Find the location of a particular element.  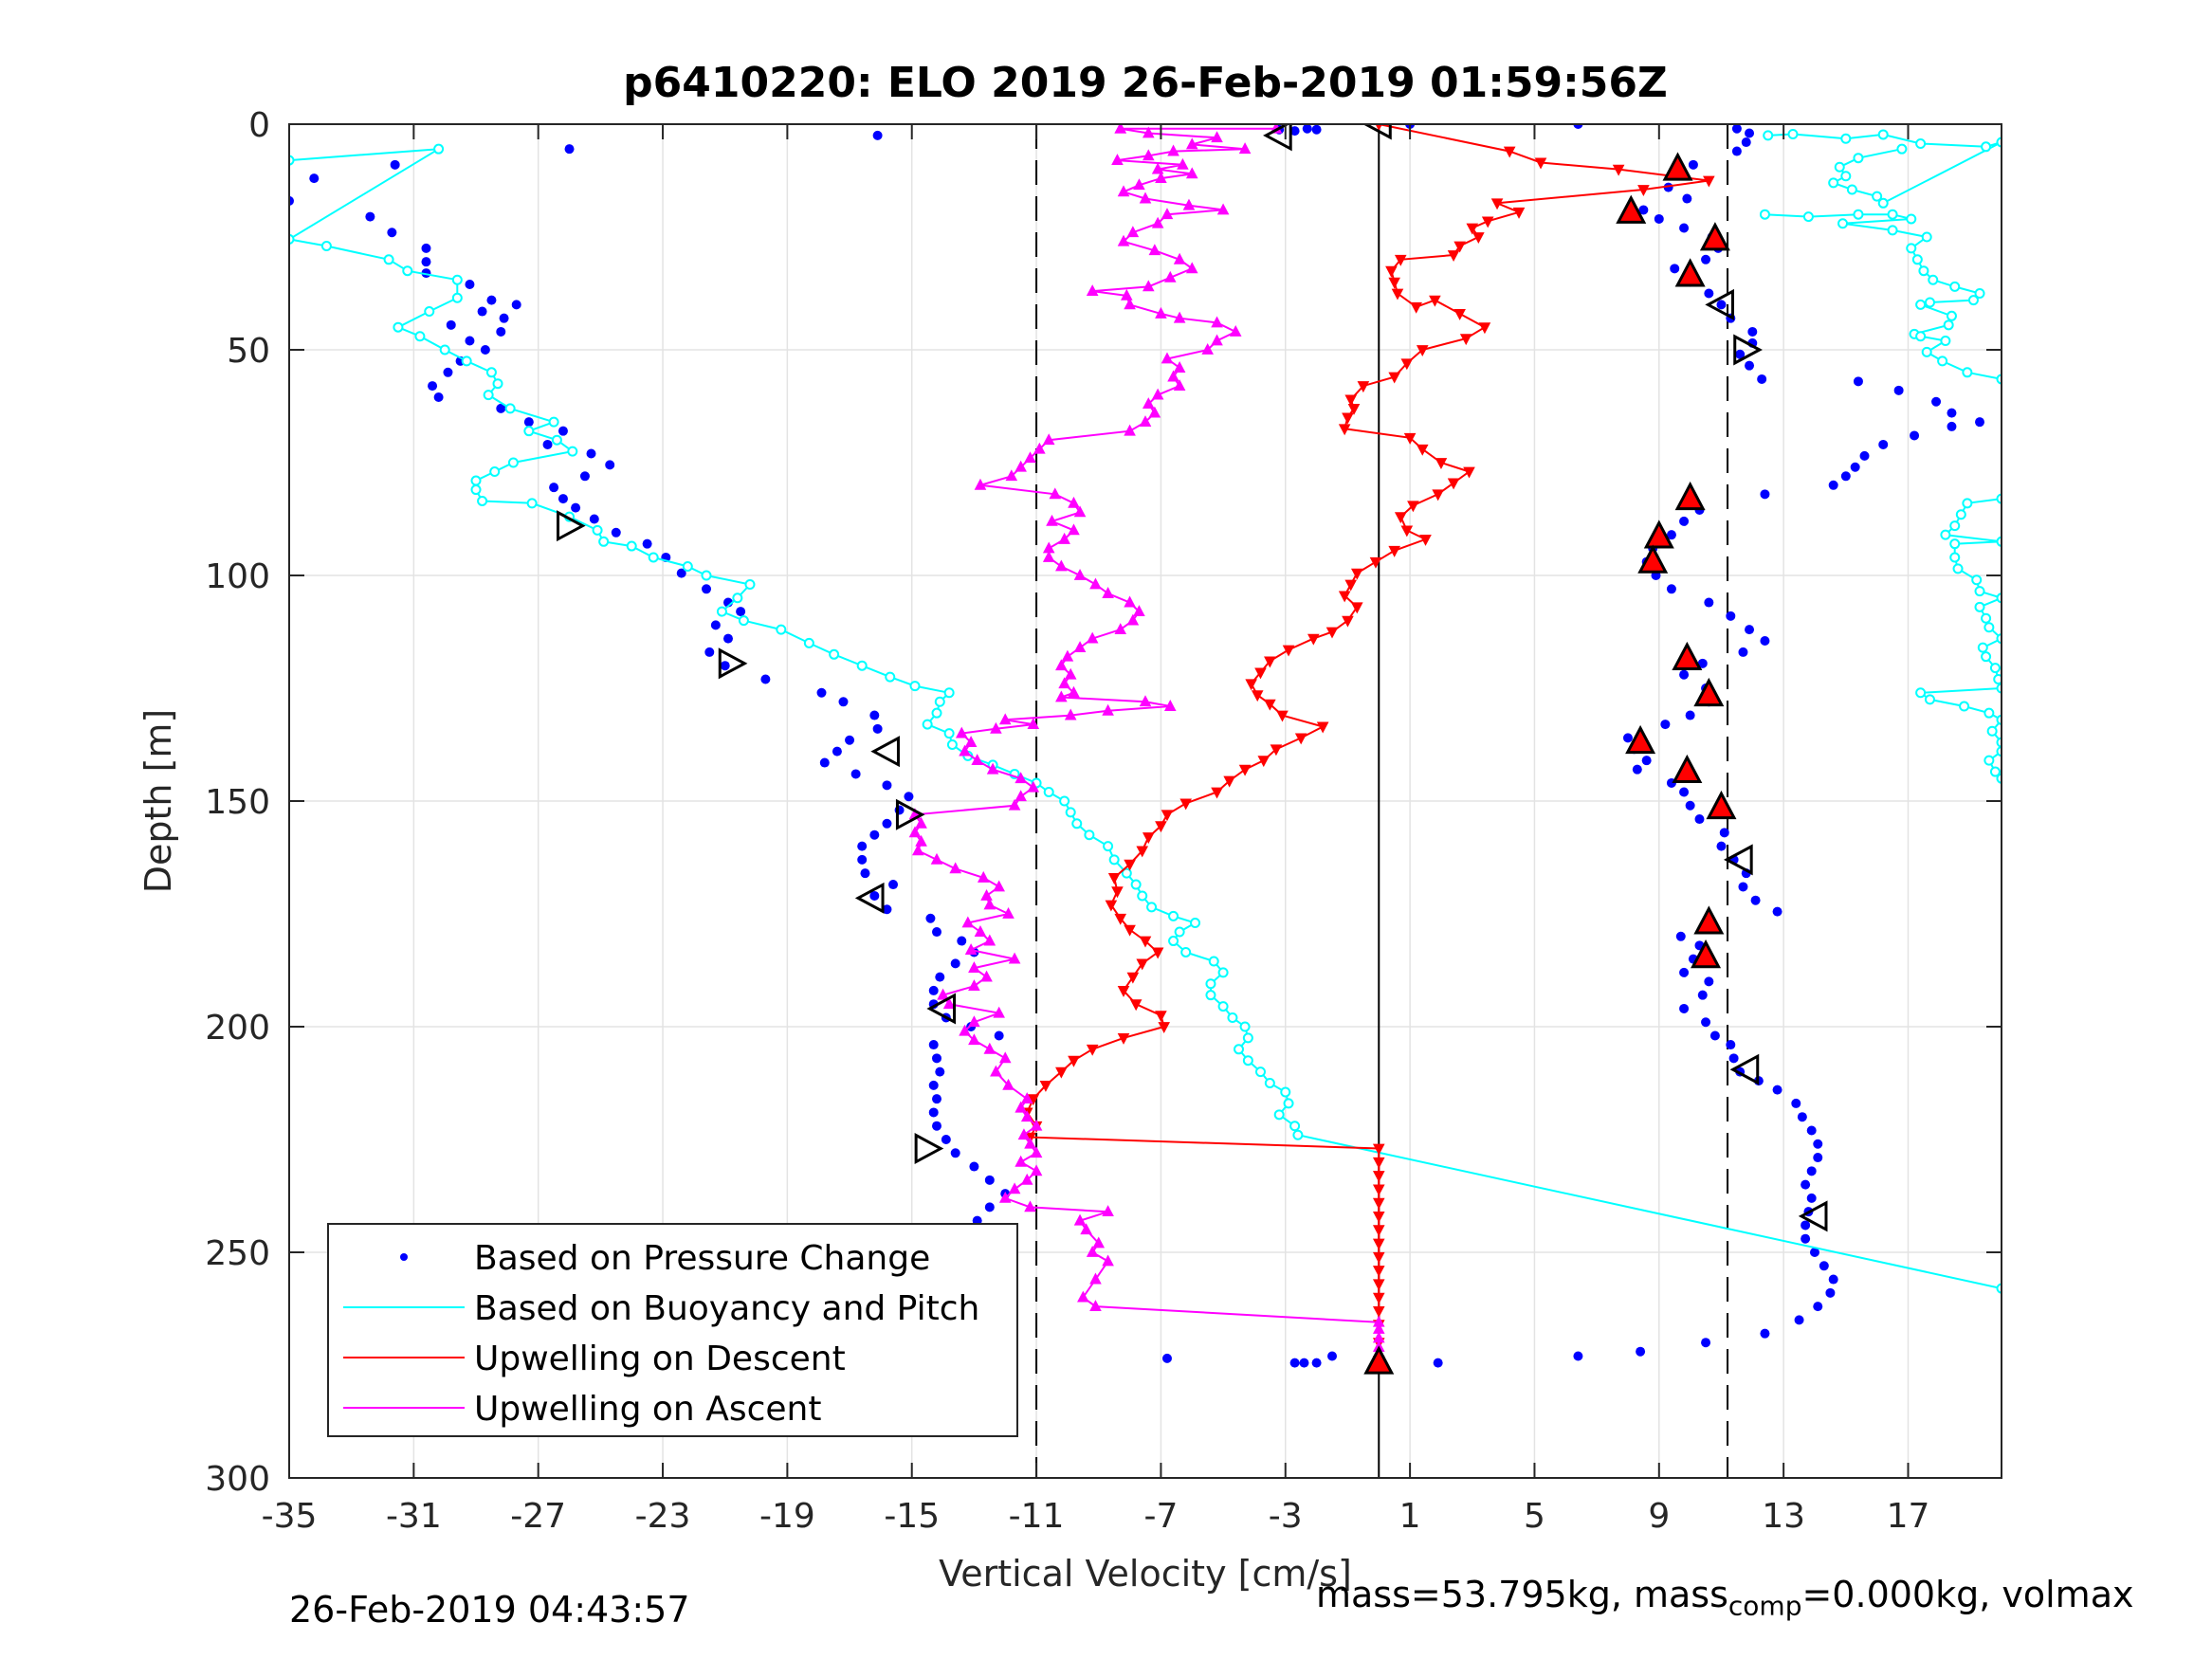

legend-label: Upwelling on Descent is located at coordinates (660, 1359).